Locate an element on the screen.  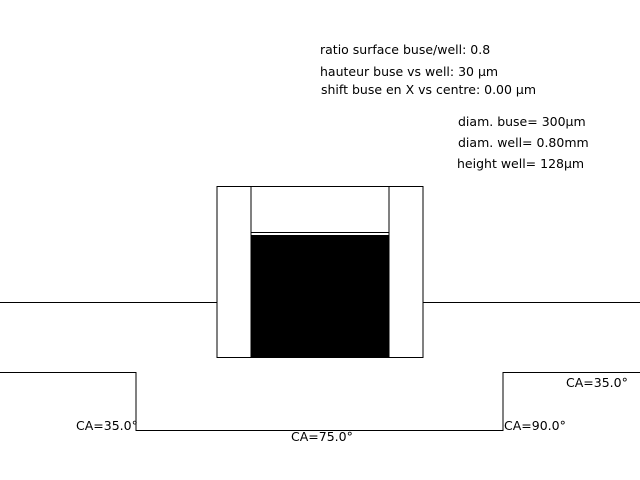
contact-angle-right-wall: CA=90.0° is located at coordinates (535, 425).